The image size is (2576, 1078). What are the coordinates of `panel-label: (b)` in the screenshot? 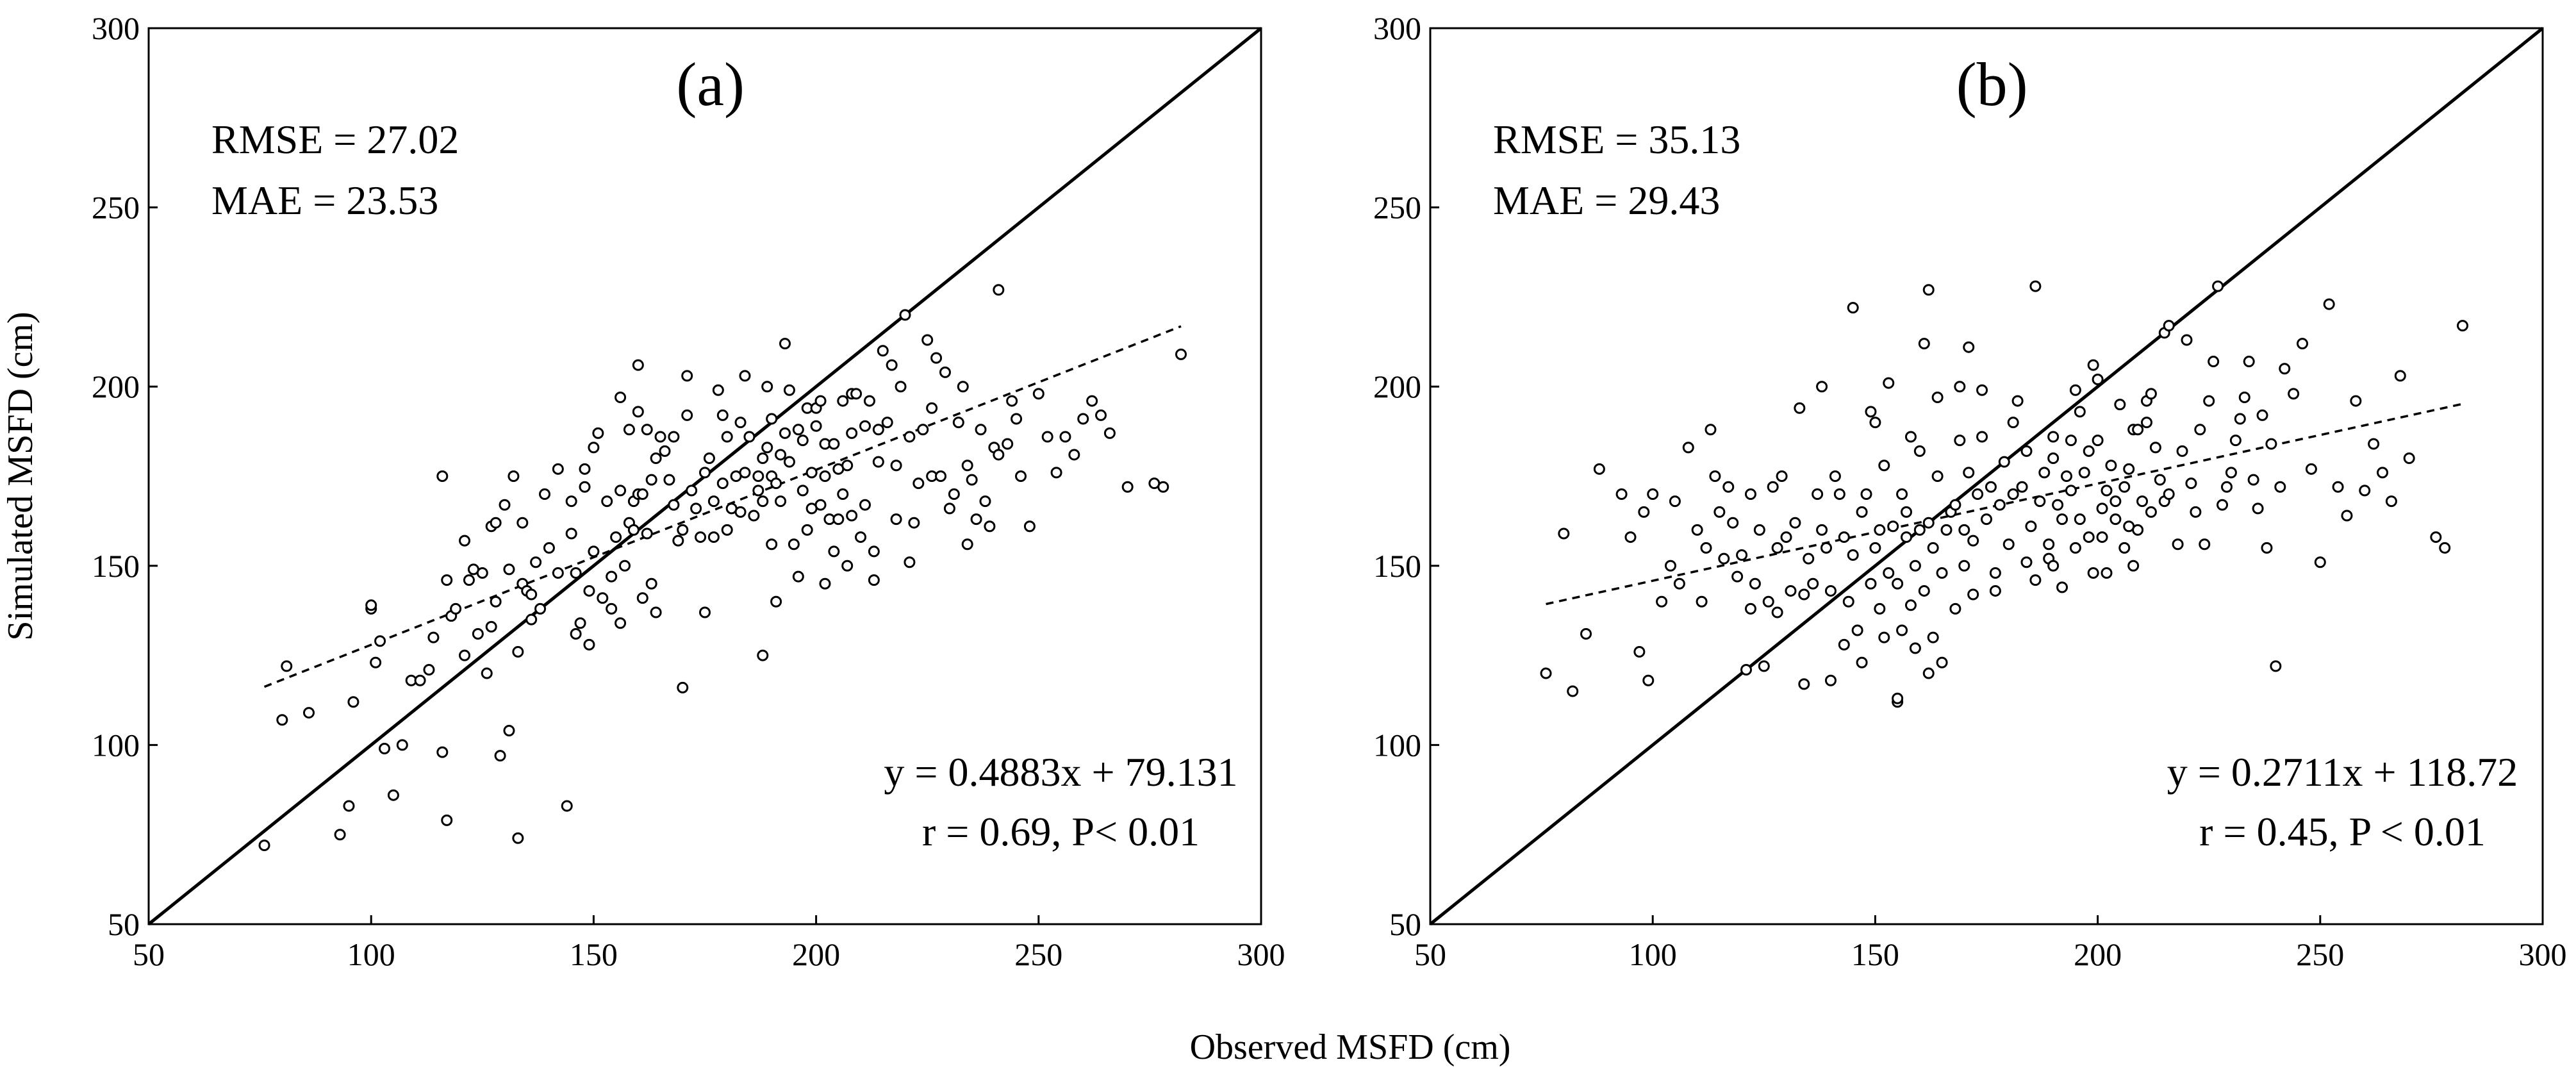 It's located at (1992, 84).